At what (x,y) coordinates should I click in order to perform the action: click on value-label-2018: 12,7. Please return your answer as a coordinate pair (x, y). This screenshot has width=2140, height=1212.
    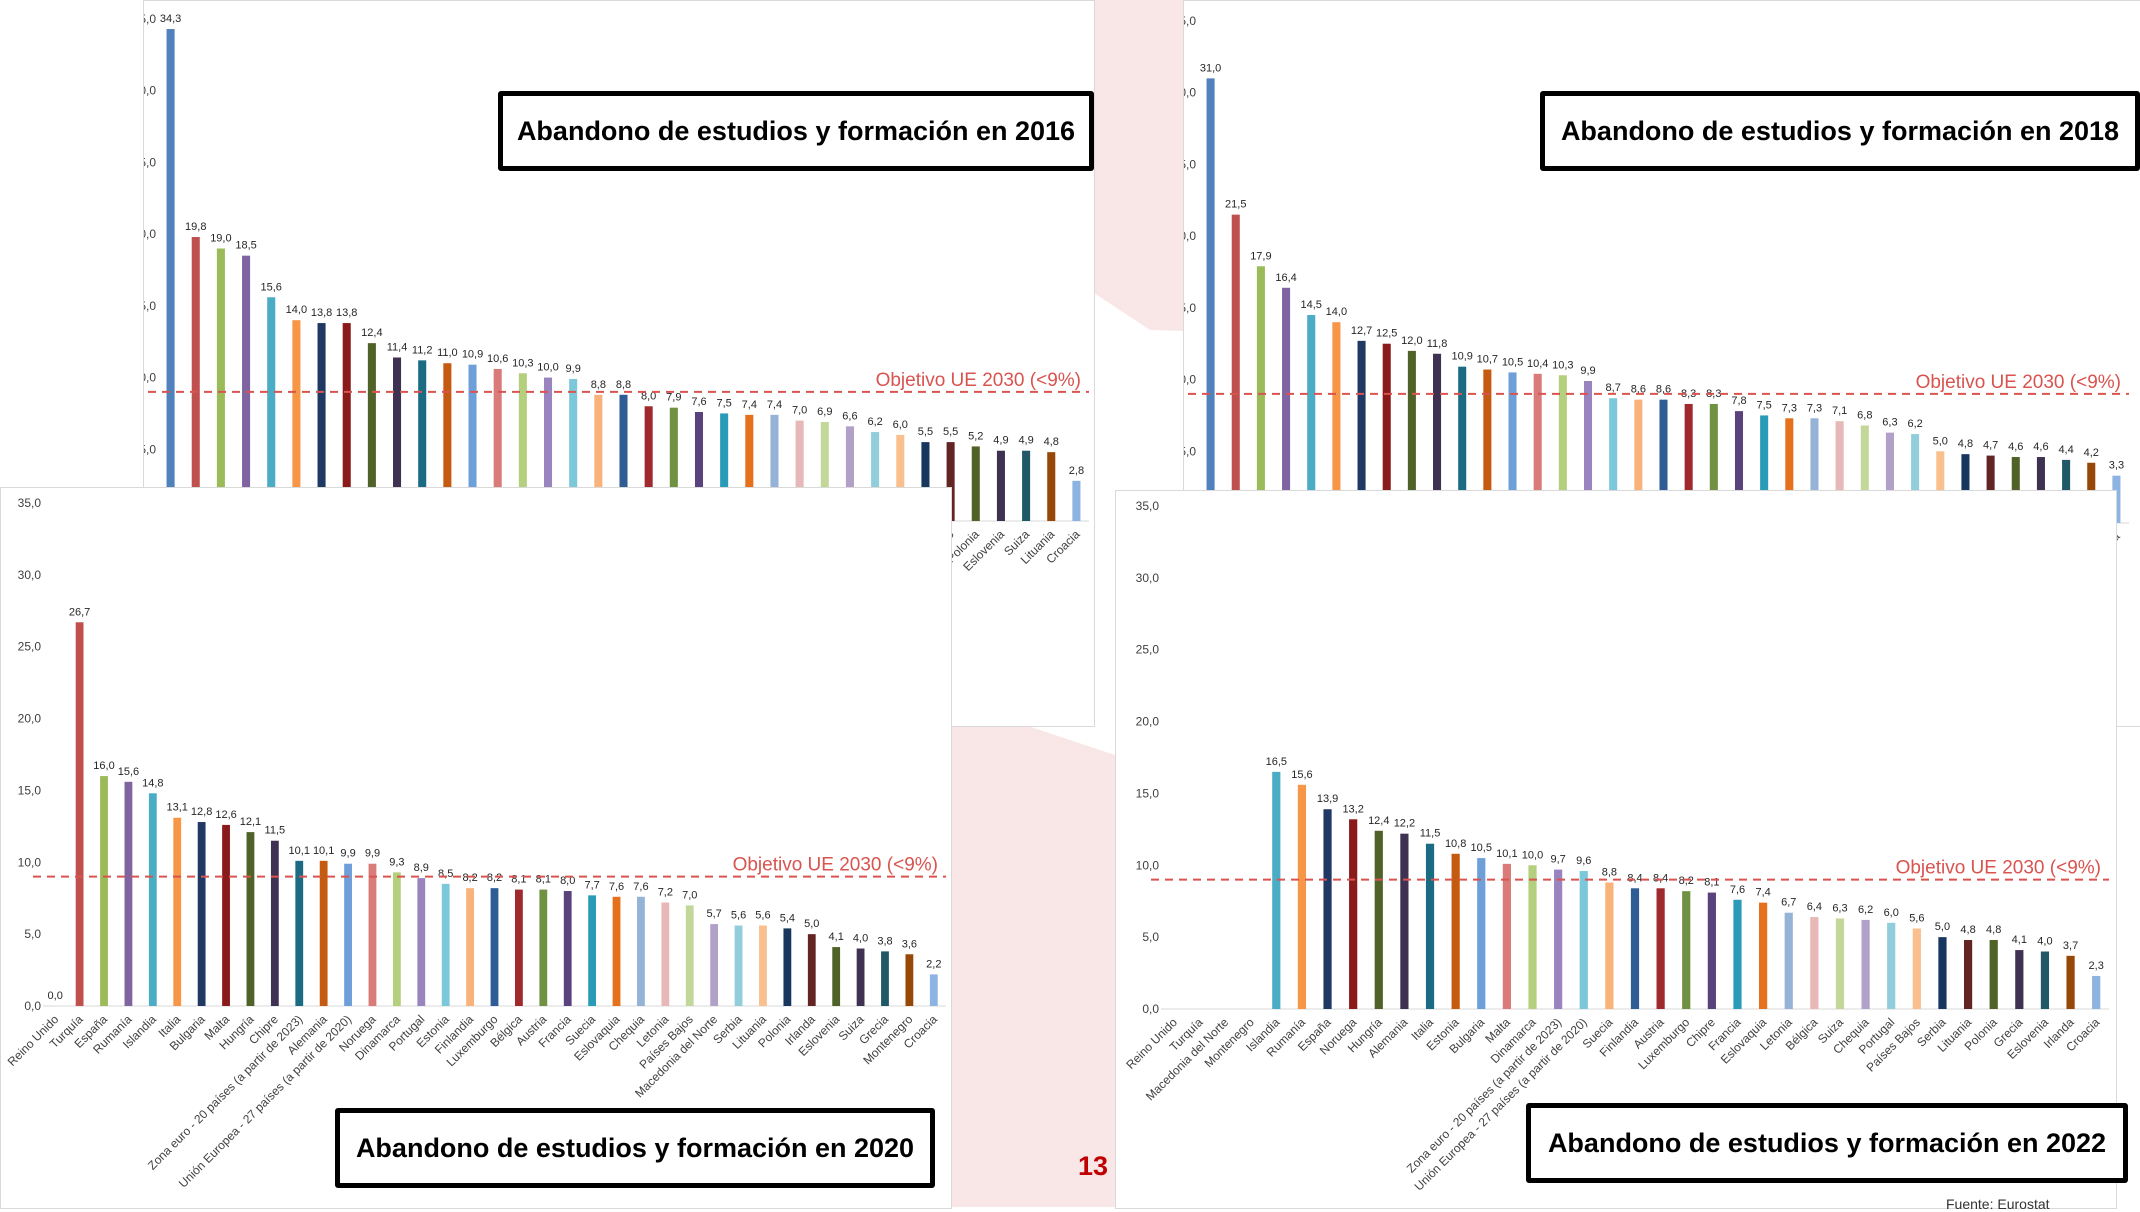
    Looking at the image, I should click on (1361, 331).